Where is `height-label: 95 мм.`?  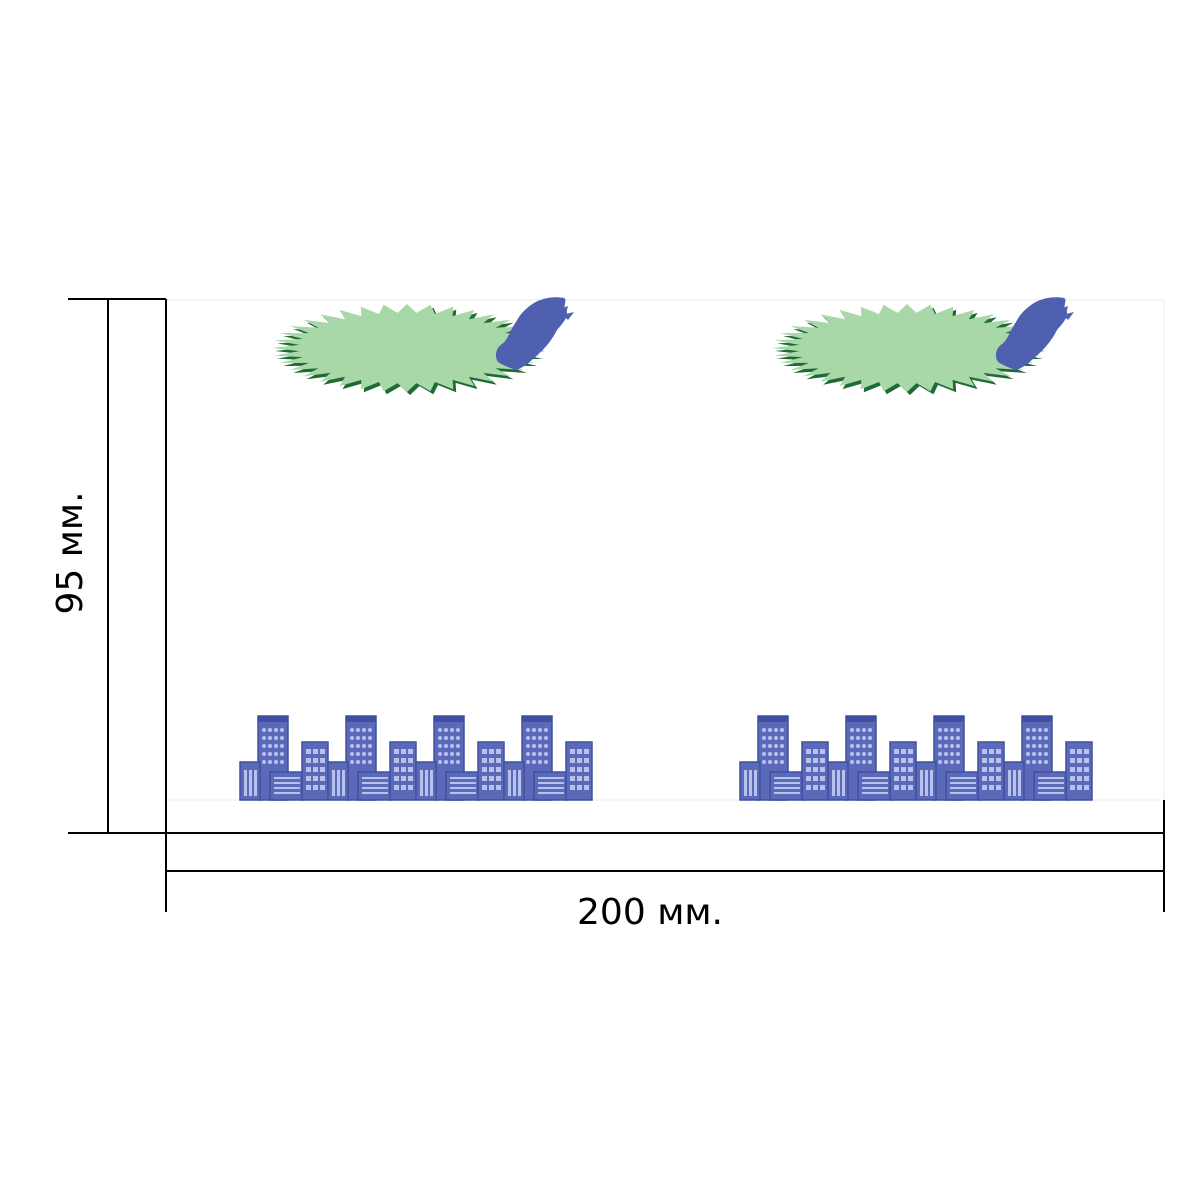
height-label: 95 мм. is located at coordinates (70, 552).